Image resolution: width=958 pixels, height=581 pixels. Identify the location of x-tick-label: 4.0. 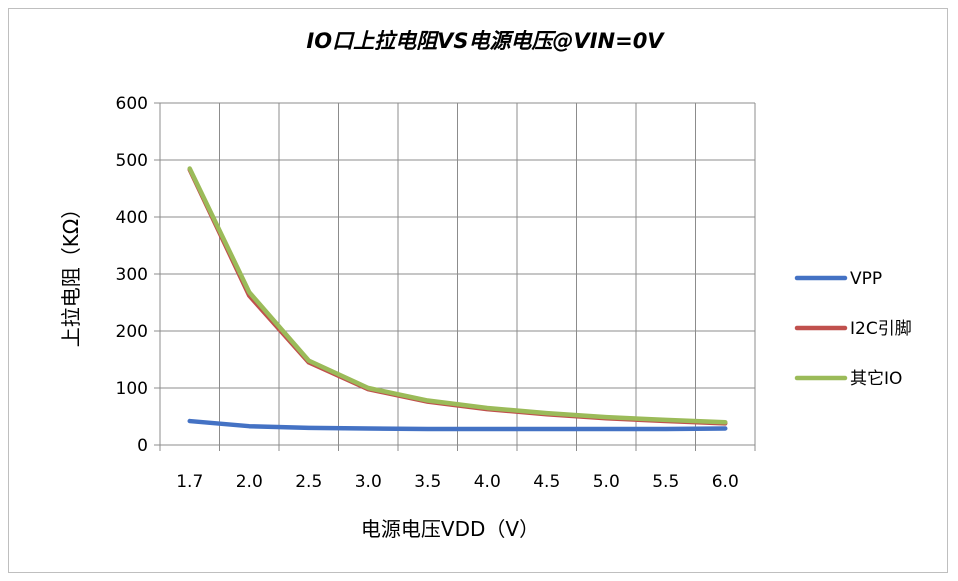
(487, 482).